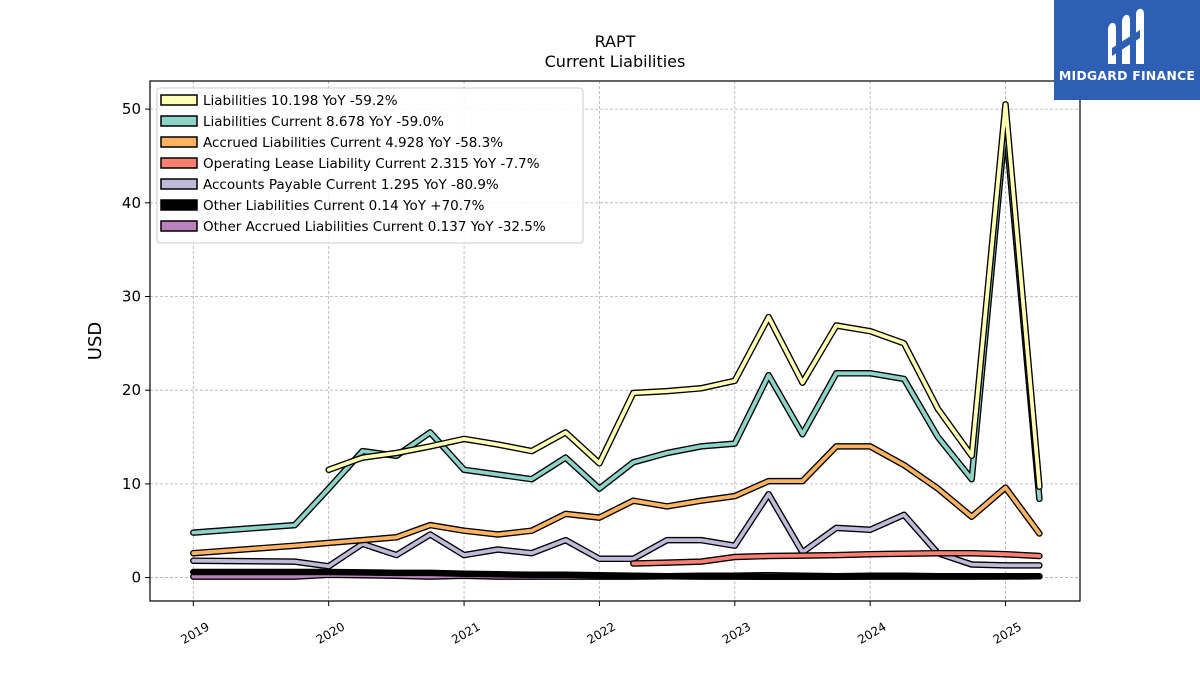 The height and width of the screenshot is (675, 1200). I want to click on y-tick-label: 30, so click(131, 296).